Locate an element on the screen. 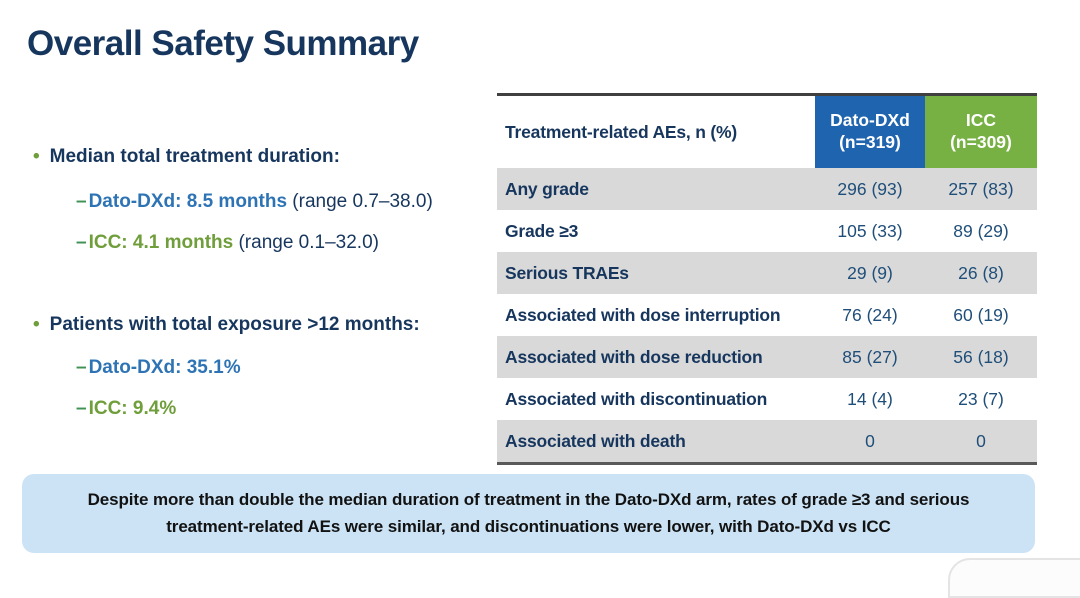  sub-item-datodxd-duration: – Dato-DXd: 8.5 months (range 0.7–38.0) is located at coordinates (254, 202).